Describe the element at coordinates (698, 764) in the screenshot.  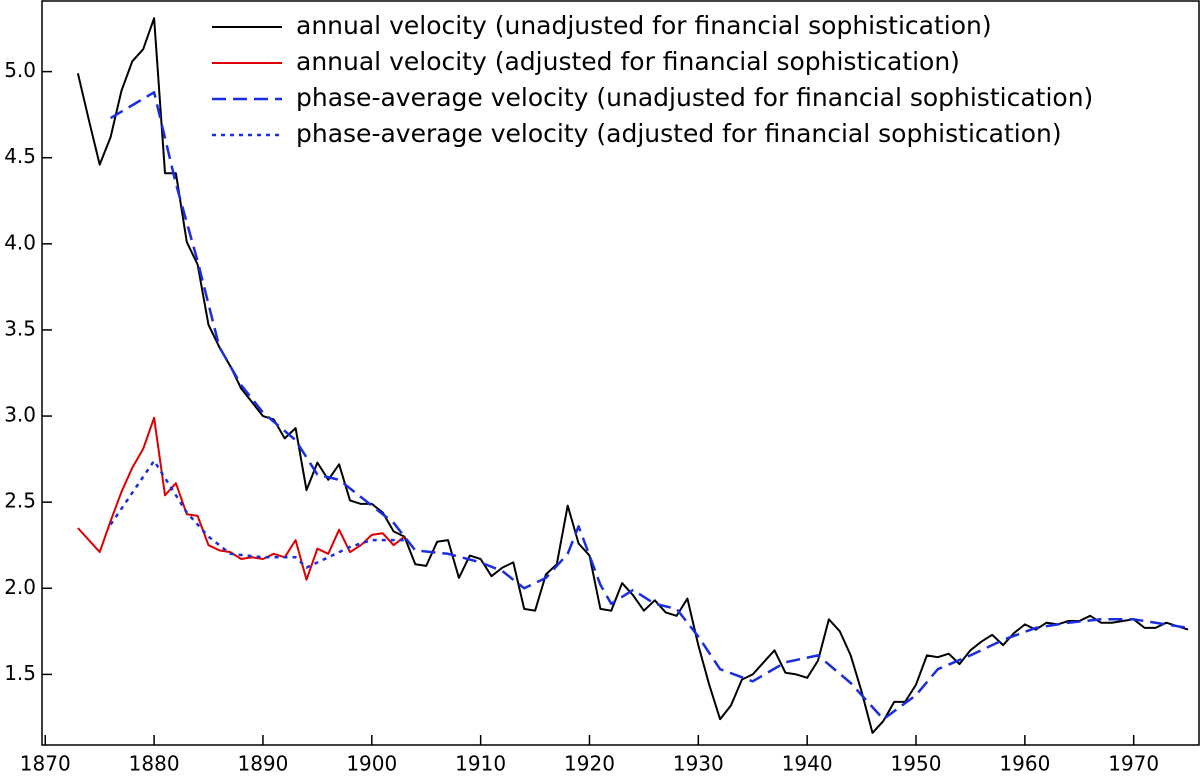
I see `x-tick-label: 1930` at that location.